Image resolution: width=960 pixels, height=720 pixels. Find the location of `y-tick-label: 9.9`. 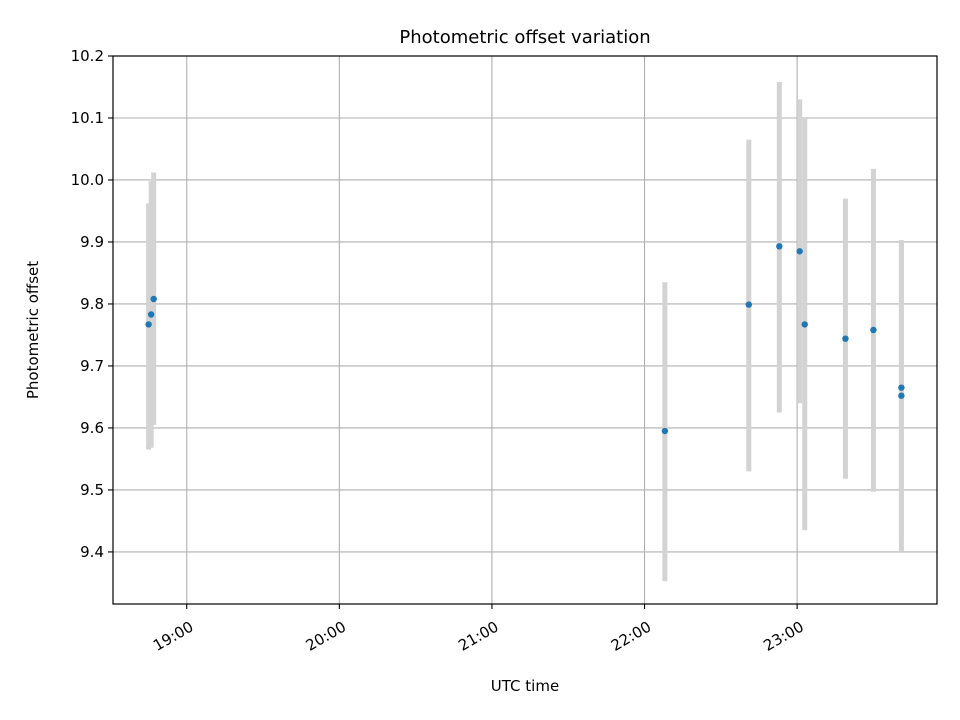

y-tick-label: 9.9 is located at coordinates (92, 242).